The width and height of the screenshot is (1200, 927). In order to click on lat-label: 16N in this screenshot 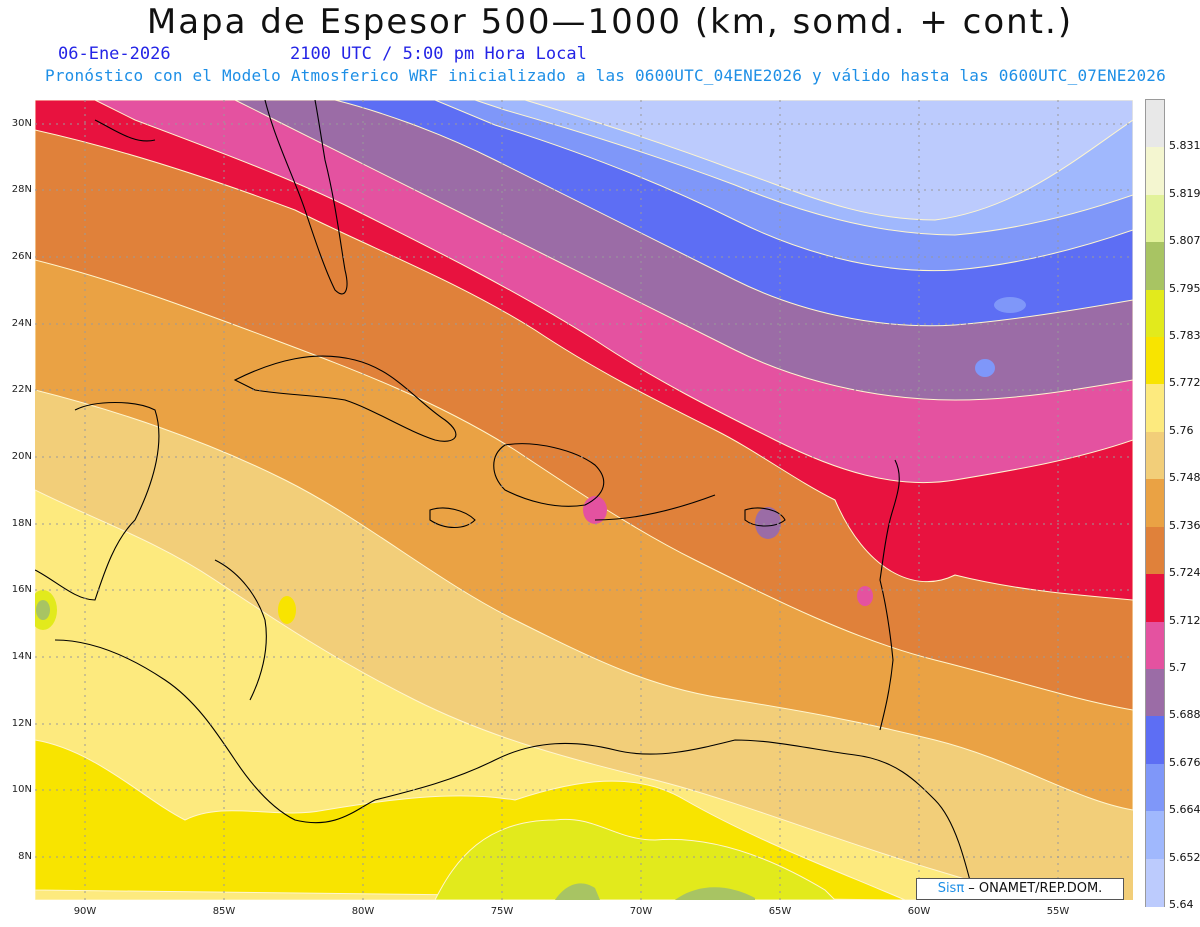, I will do `click(21, 589)`.